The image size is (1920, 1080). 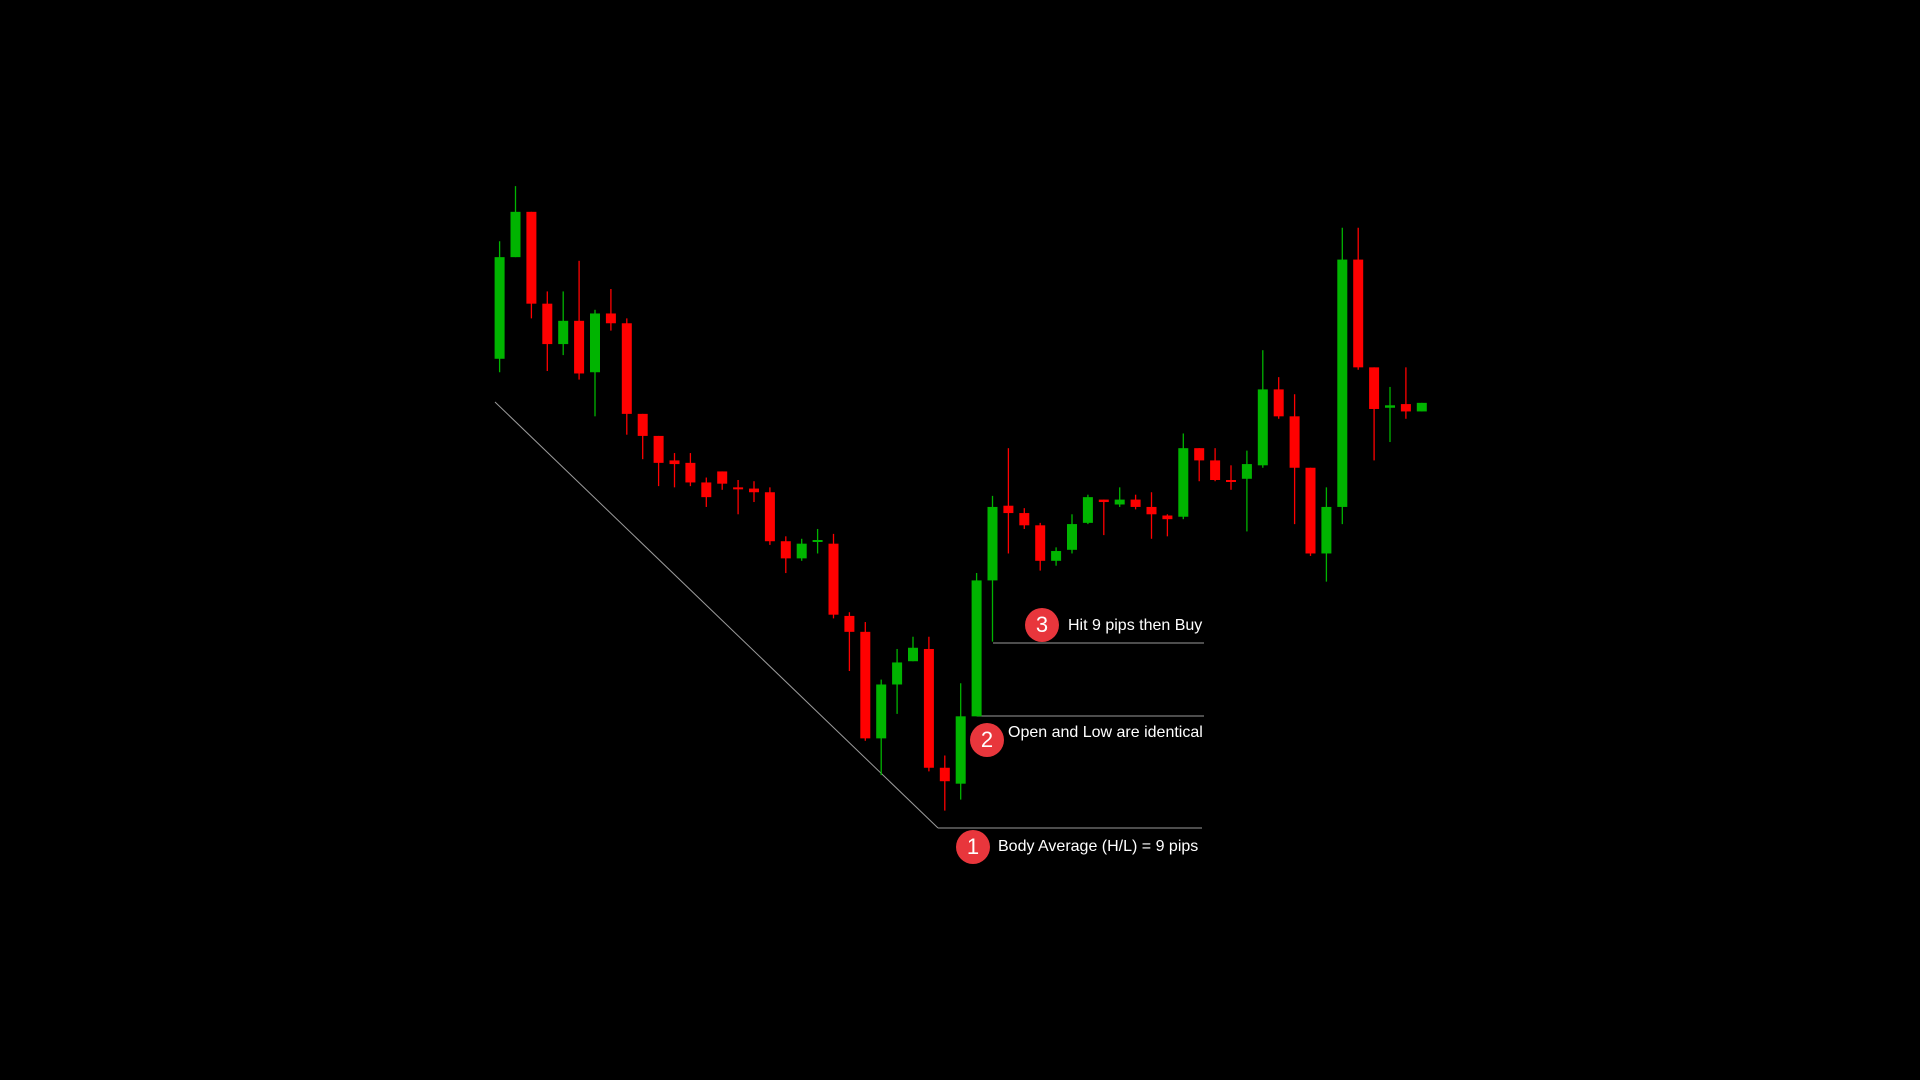 I want to click on badge-number: 2, so click(x=987, y=739).